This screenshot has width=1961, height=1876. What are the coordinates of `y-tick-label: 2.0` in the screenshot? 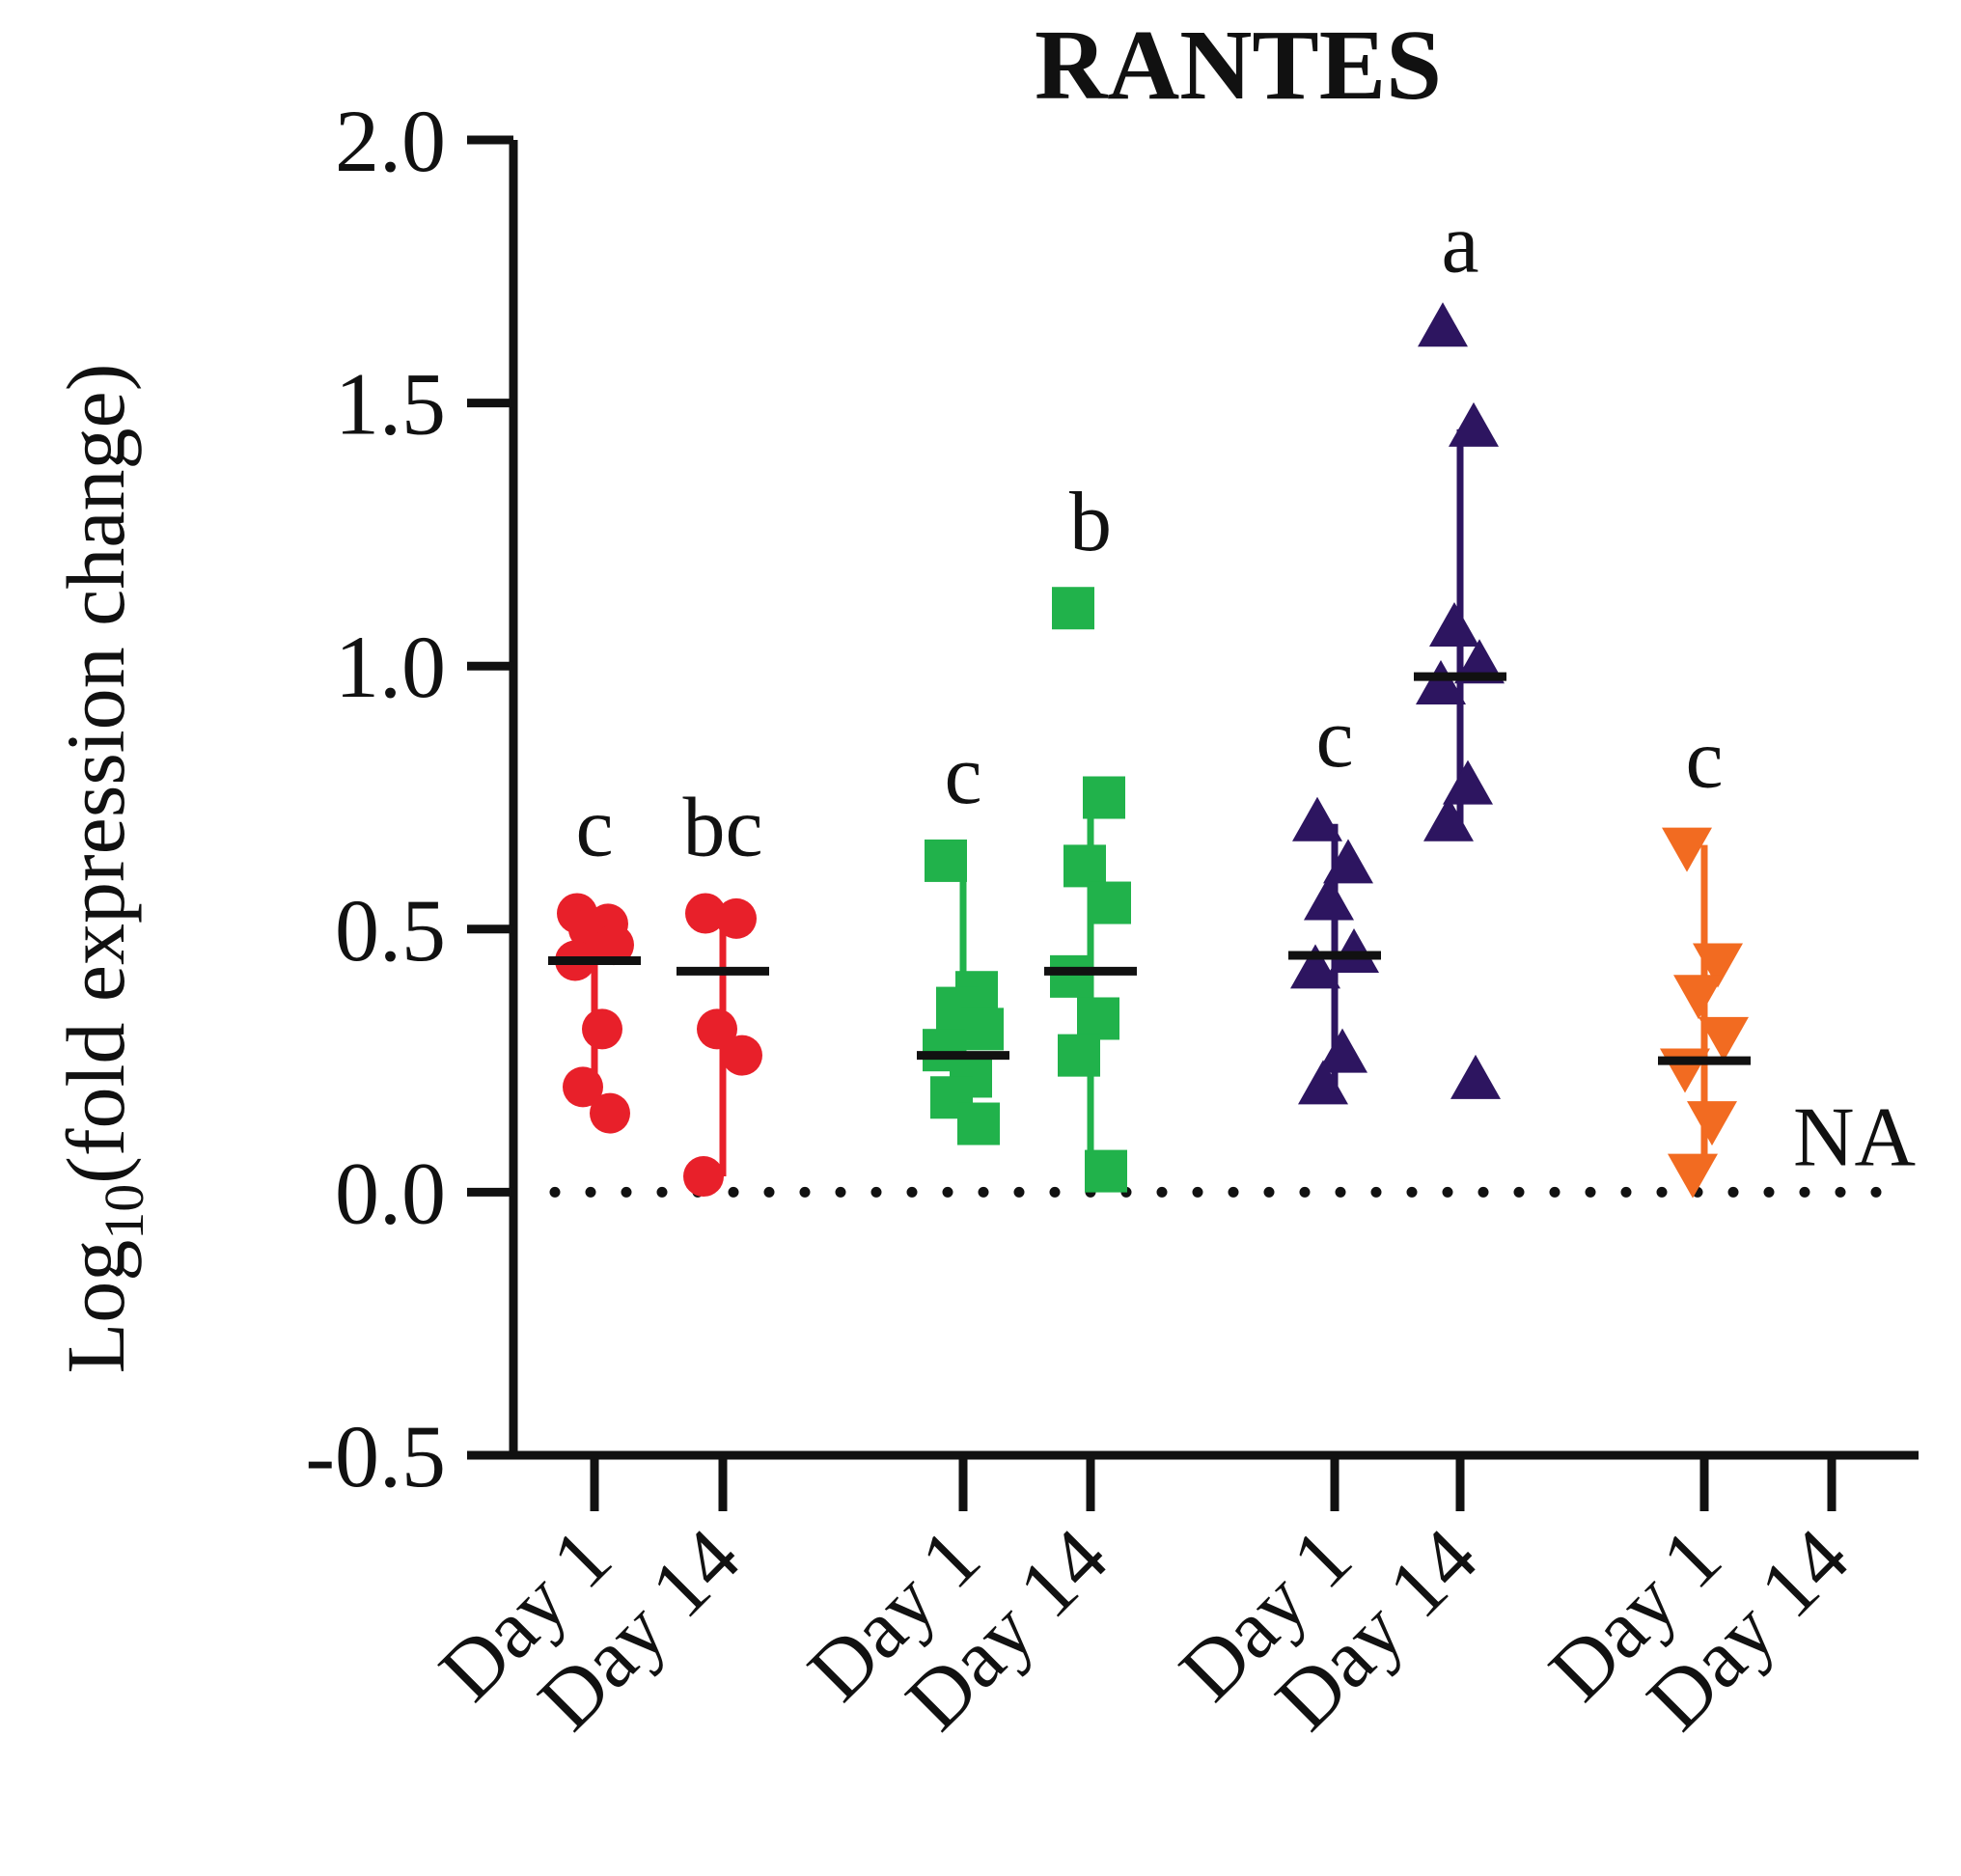 It's located at (390, 141).